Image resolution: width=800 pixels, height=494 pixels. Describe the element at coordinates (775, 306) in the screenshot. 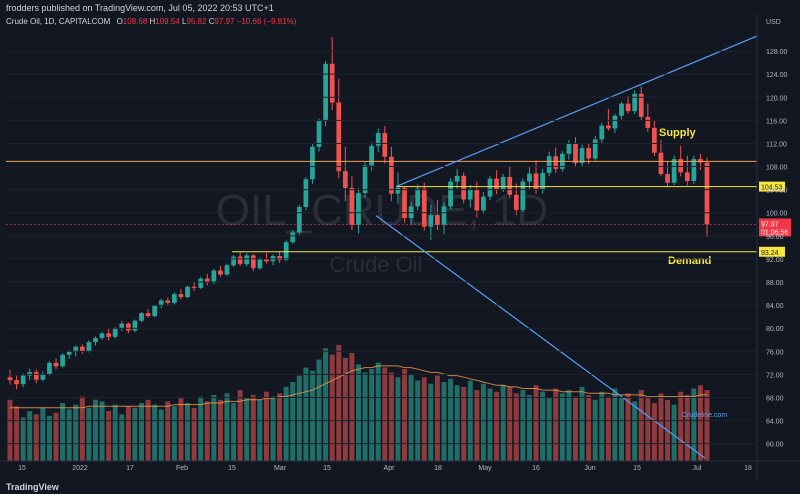

I see `y-tick-label: 84.00` at that location.